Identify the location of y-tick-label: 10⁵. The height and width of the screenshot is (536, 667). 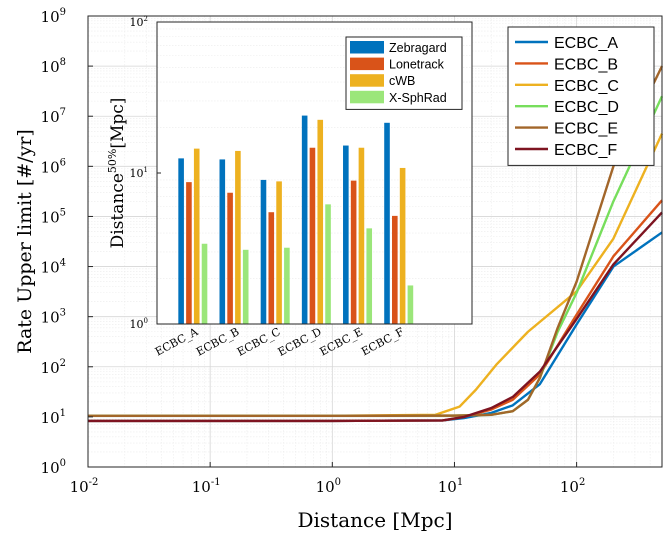
(53, 216).